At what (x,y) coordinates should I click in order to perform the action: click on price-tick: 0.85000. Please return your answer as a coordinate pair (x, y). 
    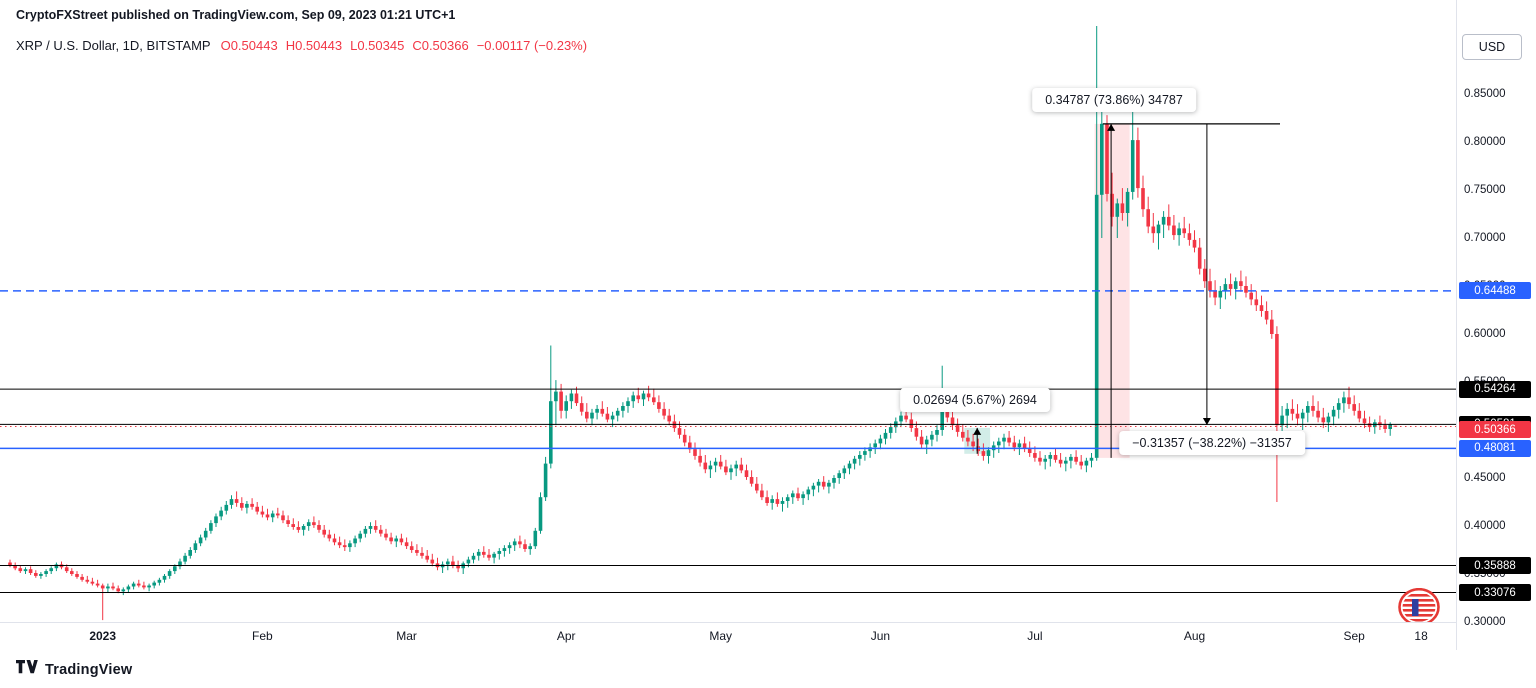
    Looking at the image, I should click on (1485, 94).